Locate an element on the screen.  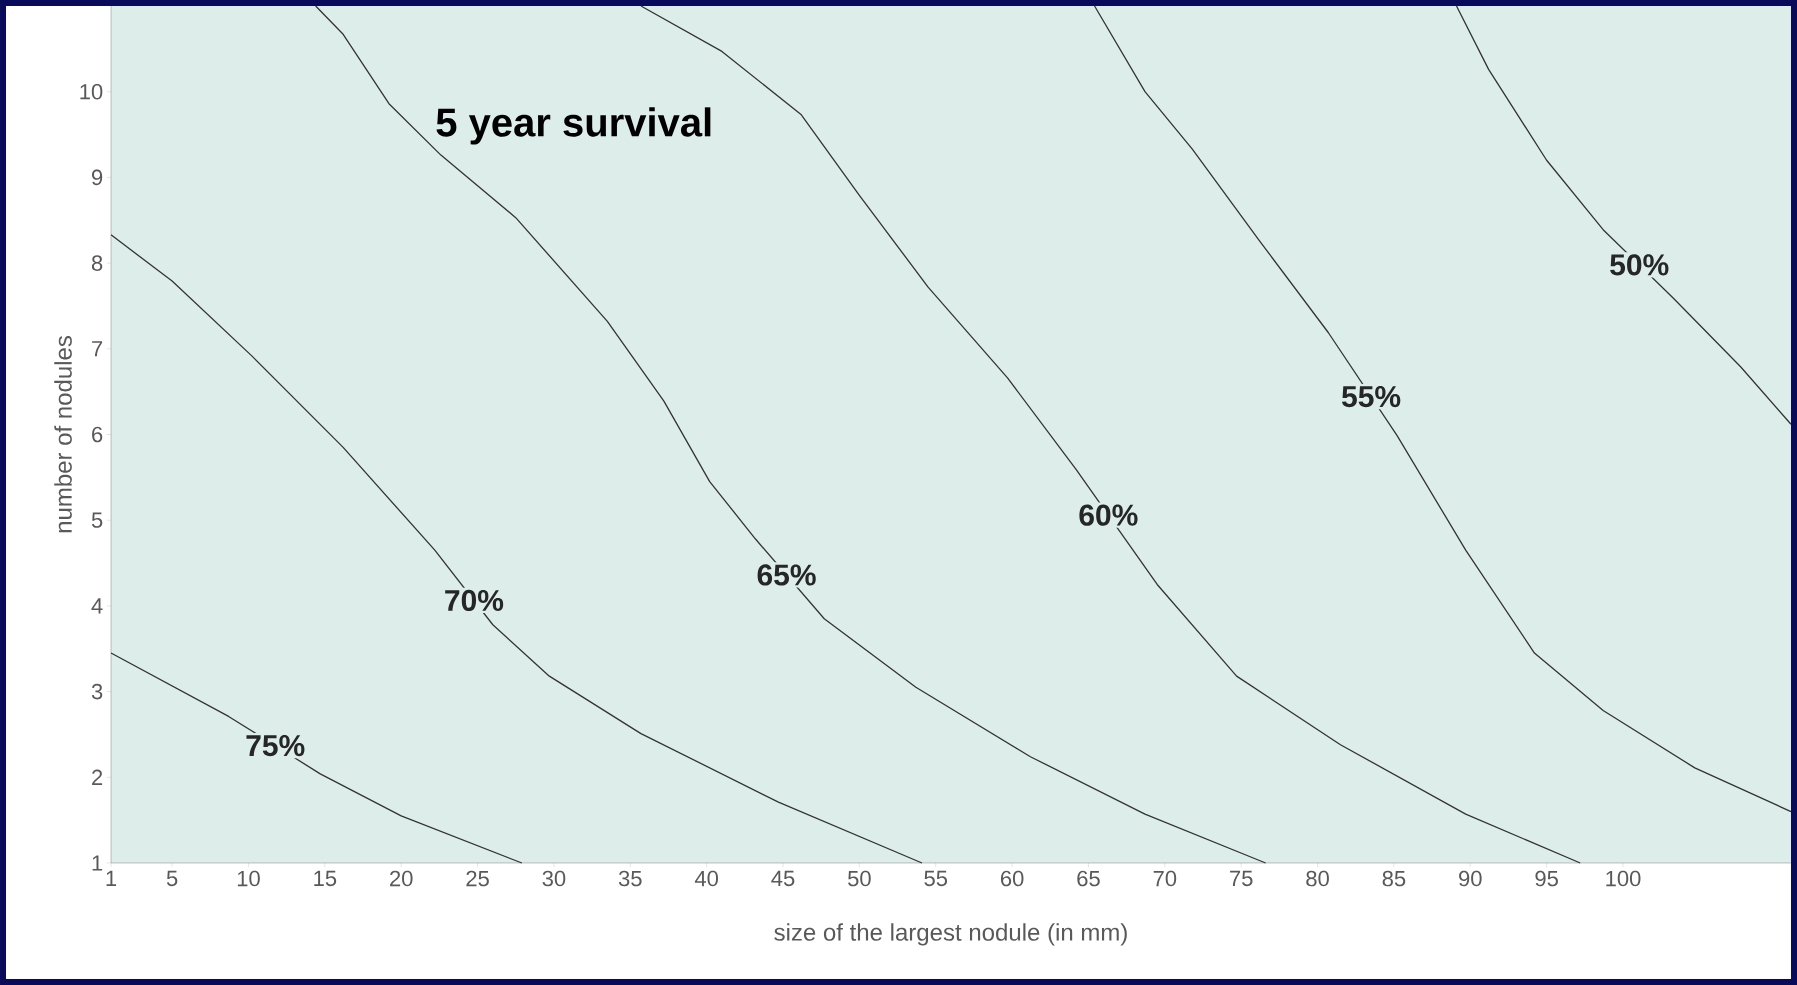
series-label: 75% is located at coordinates (275, 746).